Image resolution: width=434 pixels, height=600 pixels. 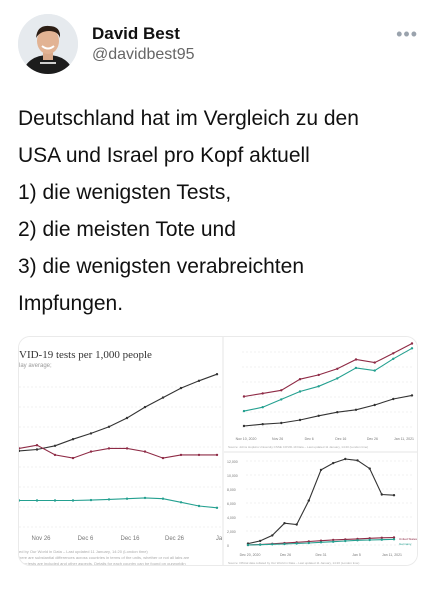 What do you see at coordinates (408, 539) in the screenshot?
I see `legend-item: United States` at bounding box center [408, 539].